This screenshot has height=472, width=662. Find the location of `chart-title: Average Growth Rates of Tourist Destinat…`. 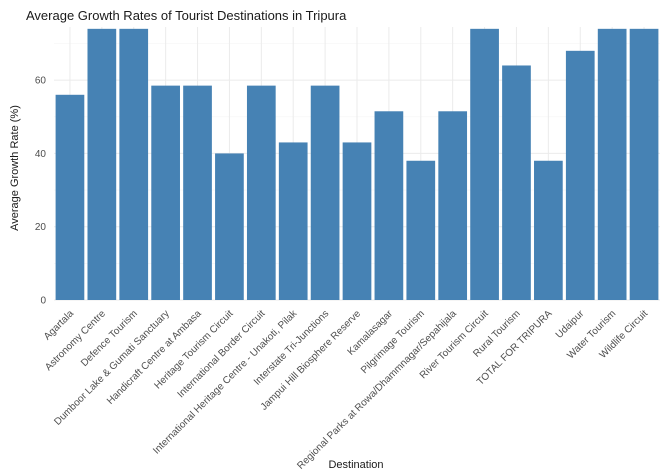

chart-title: Average Growth Rates of Tourist Destinat… is located at coordinates (186, 15).